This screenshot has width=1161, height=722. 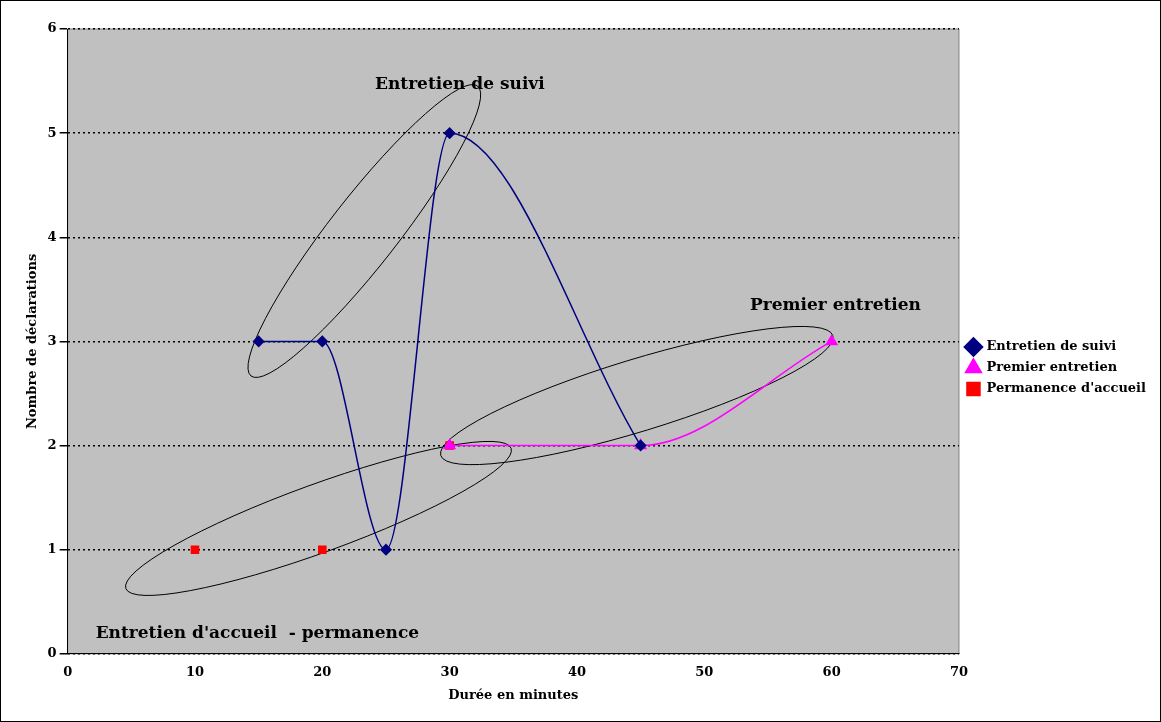 I want to click on legend-label: Premier entretien, so click(x=1052, y=367).